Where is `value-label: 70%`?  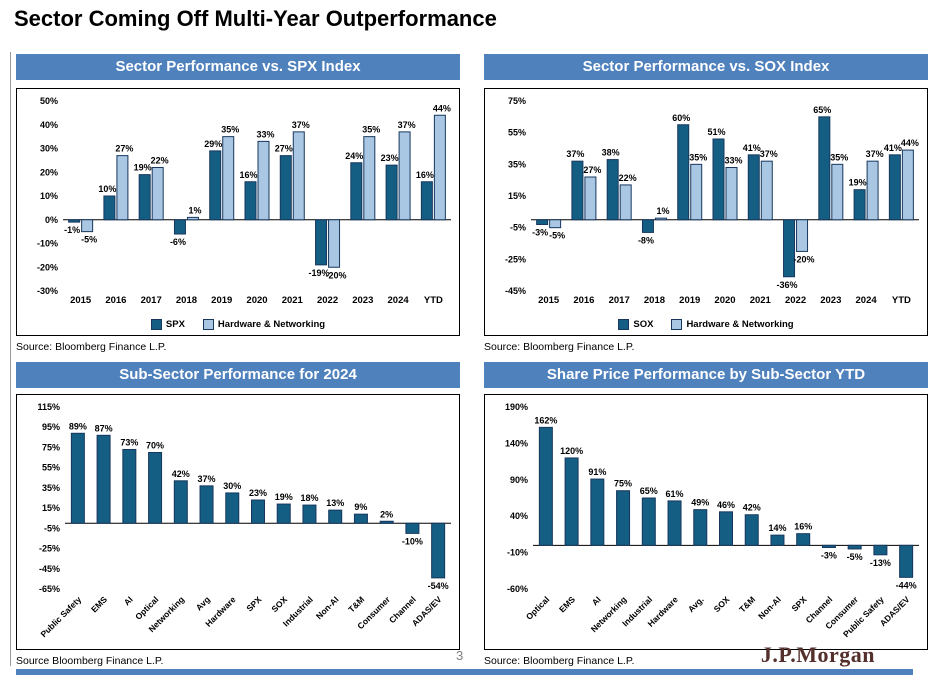
value-label: 70% is located at coordinates (155, 446).